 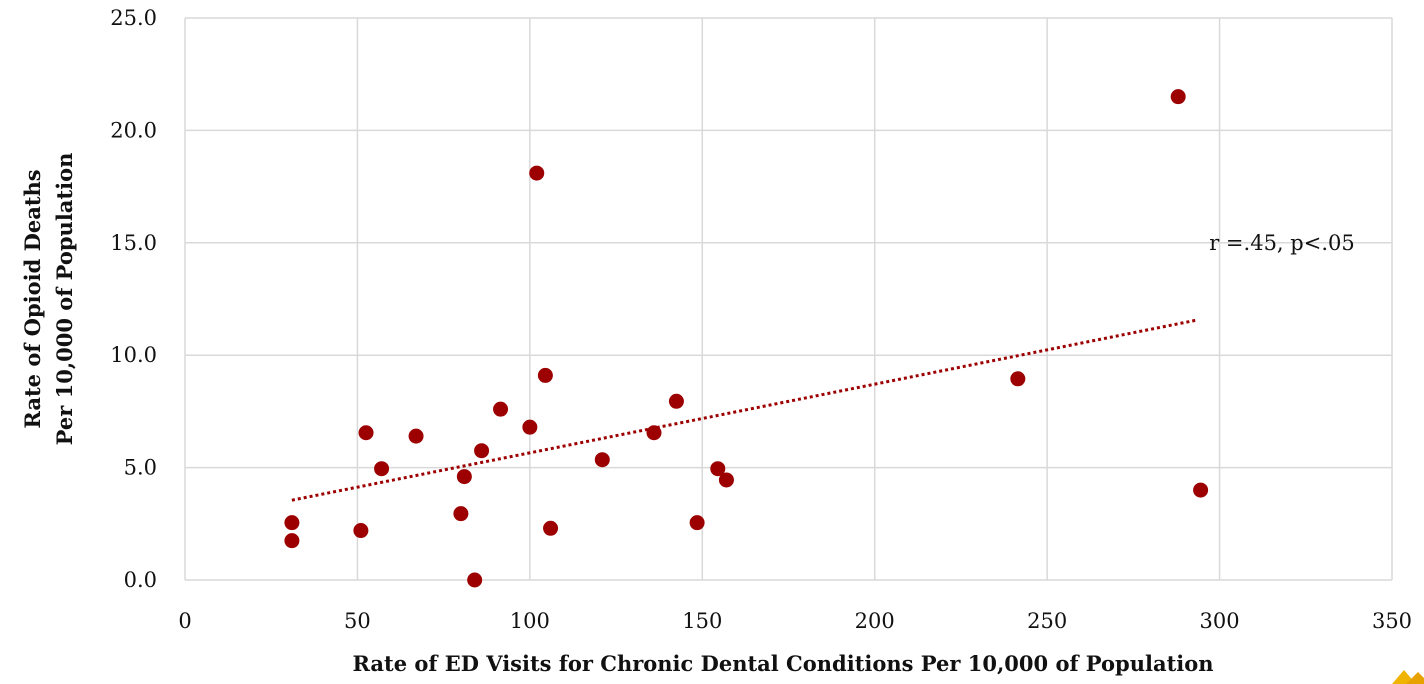 What do you see at coordinates (133, 243) in the screenshot?
I see `y-tick-label: 15.0` at bounding box center [133, 243].